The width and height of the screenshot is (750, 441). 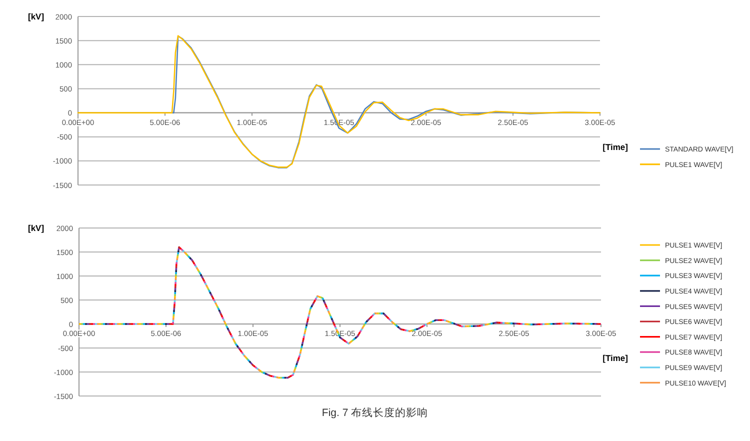 I want to click on caption: Fig. 7 布线长度的影响, so click(x=375, y=412).